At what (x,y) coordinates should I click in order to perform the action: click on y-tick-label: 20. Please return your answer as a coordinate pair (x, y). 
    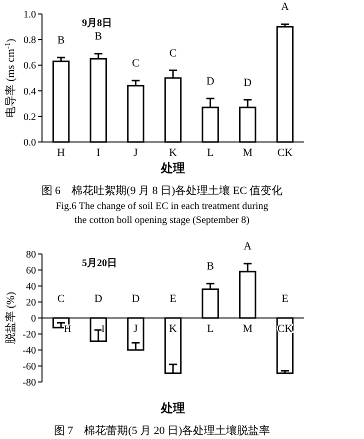
    Looking at the image, I should click on (31, 303).